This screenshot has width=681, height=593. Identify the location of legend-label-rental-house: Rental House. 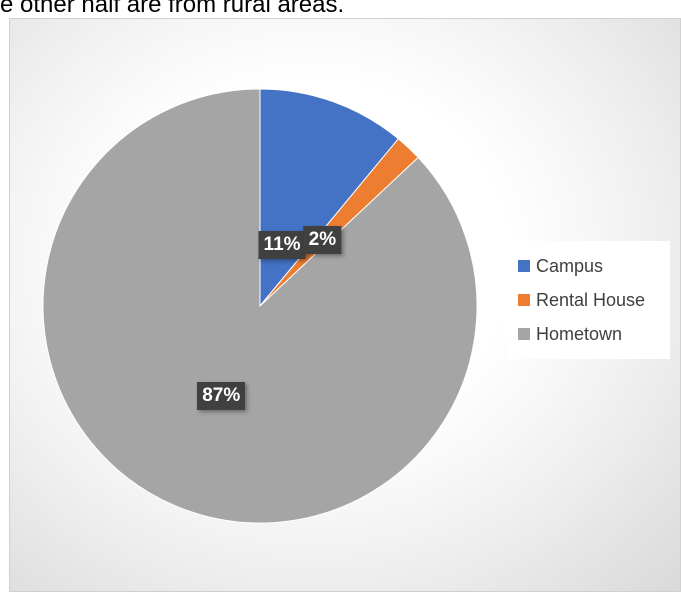
(591, 299).